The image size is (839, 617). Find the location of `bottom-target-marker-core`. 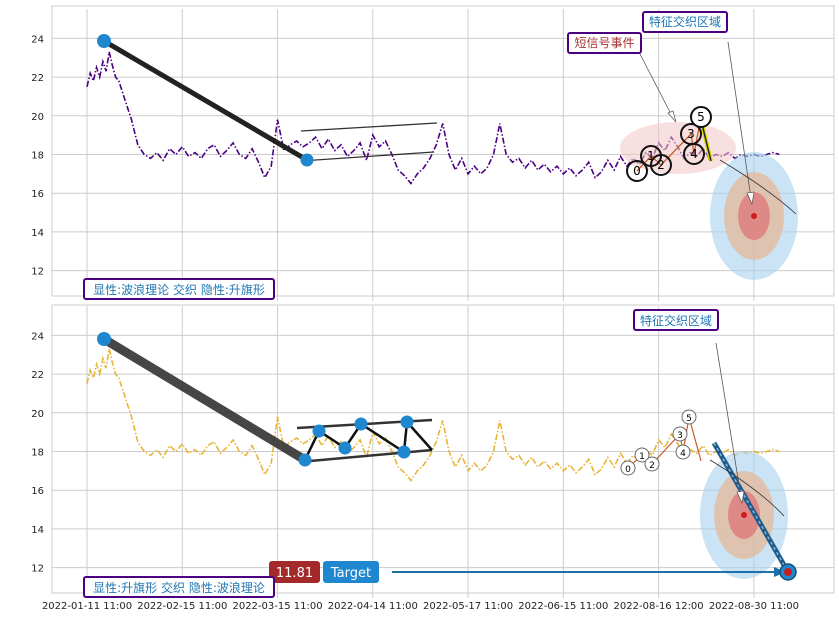

bottom-target-marker-core is located at coordinates (788, 572).